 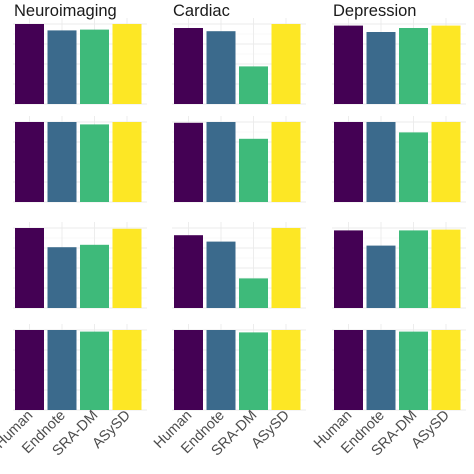 I want to click on facet-title-neuroimaging: Neuroimaging, so click(x=65, y=11).